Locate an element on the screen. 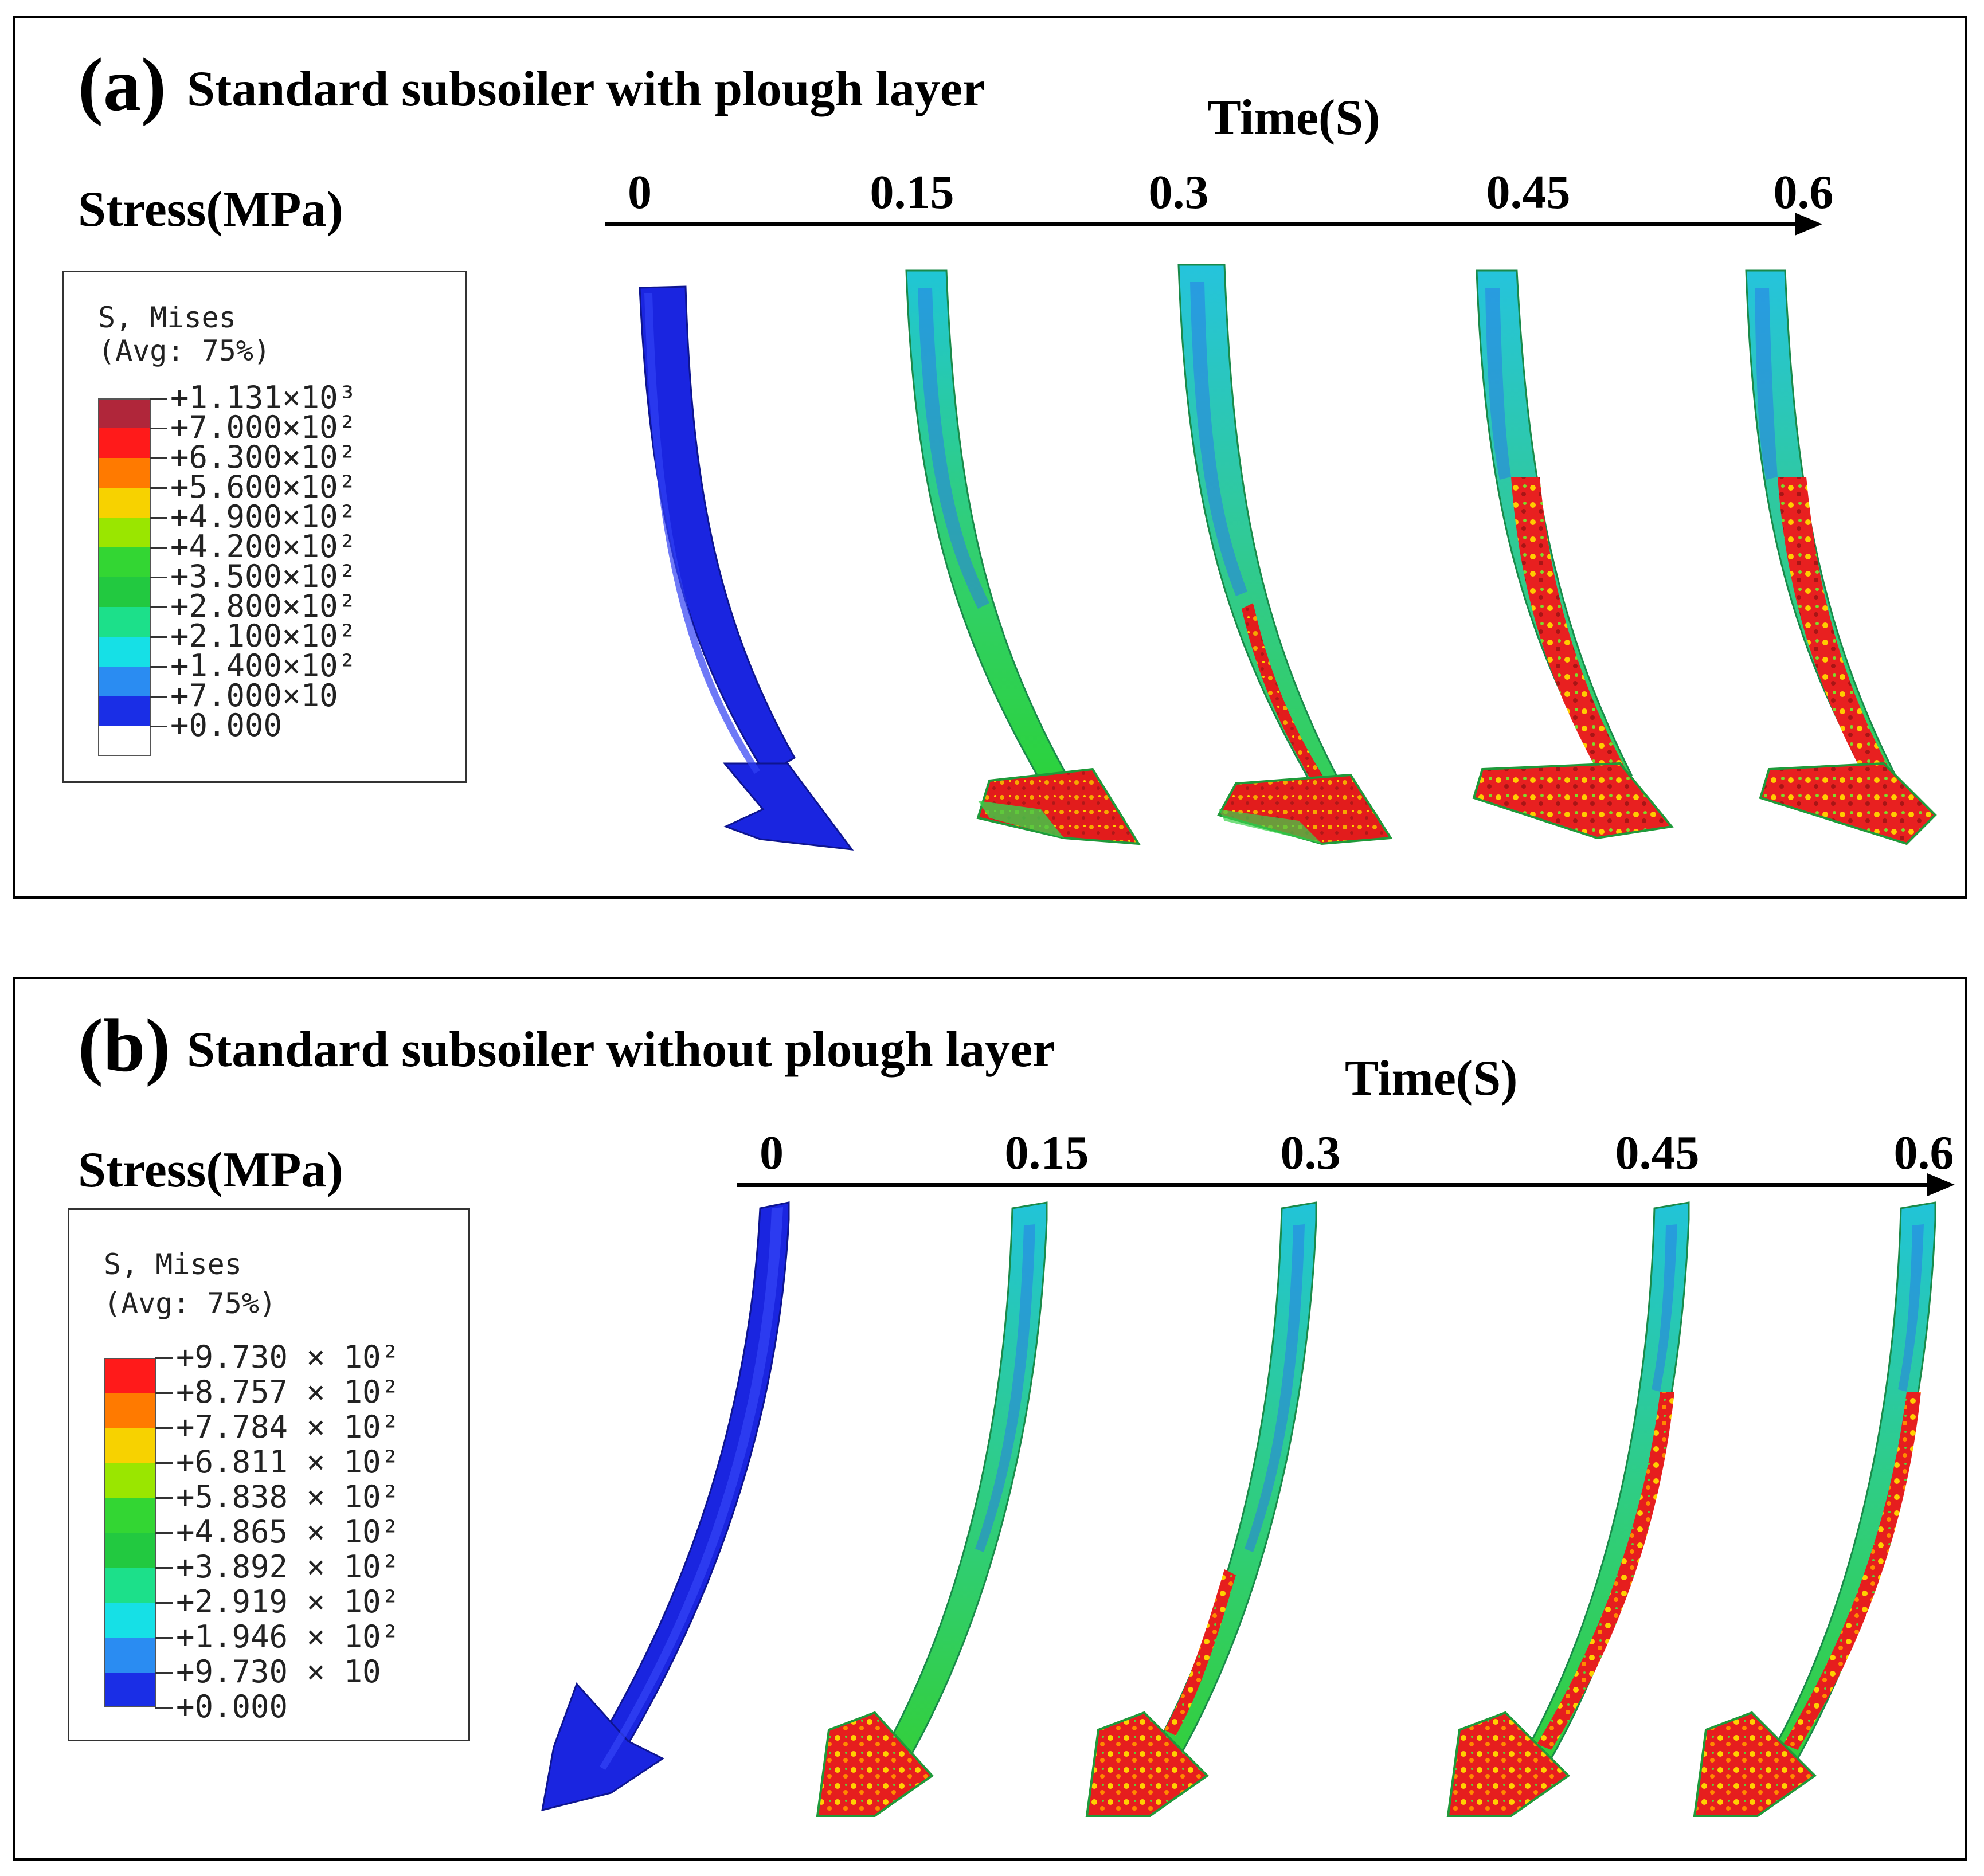  panel-tag: (a) is located at coordinates (122, 84).